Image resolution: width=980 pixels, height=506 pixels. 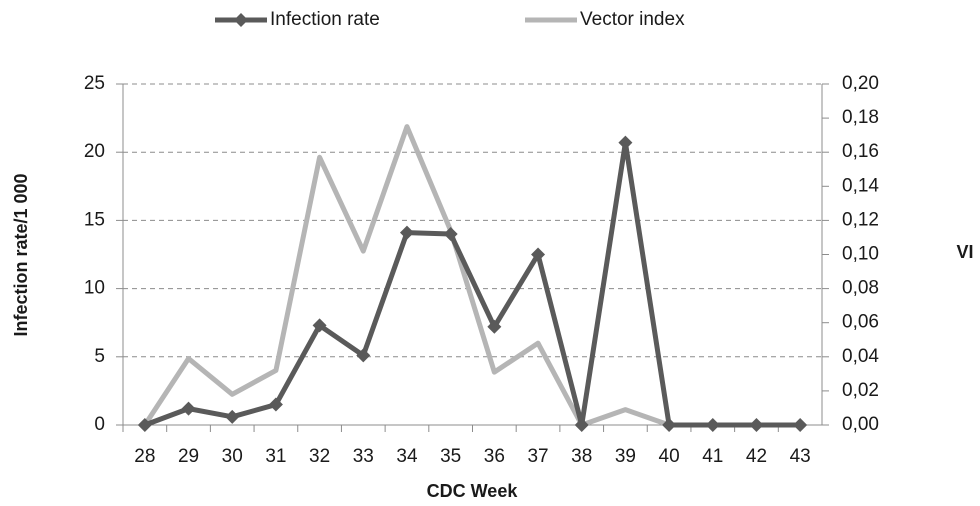 What do you see at coordinates (363, 456) in the screenshot?
I see `x-tick-label: 33` at bounding box center [363, 456].